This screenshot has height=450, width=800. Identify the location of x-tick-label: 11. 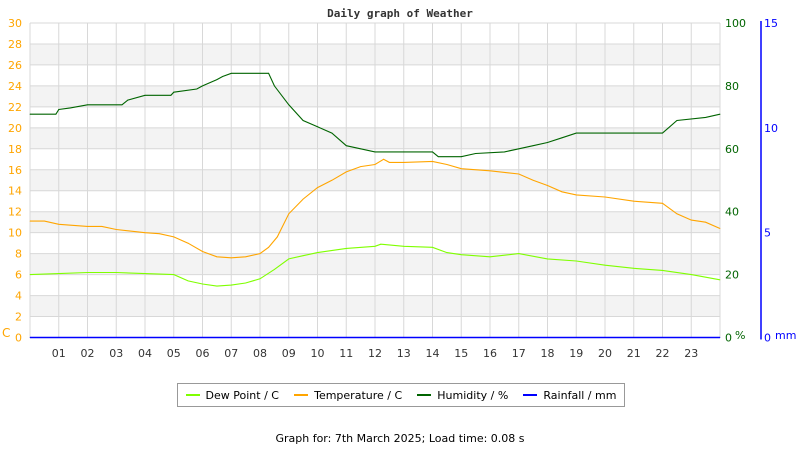
(346, 353).